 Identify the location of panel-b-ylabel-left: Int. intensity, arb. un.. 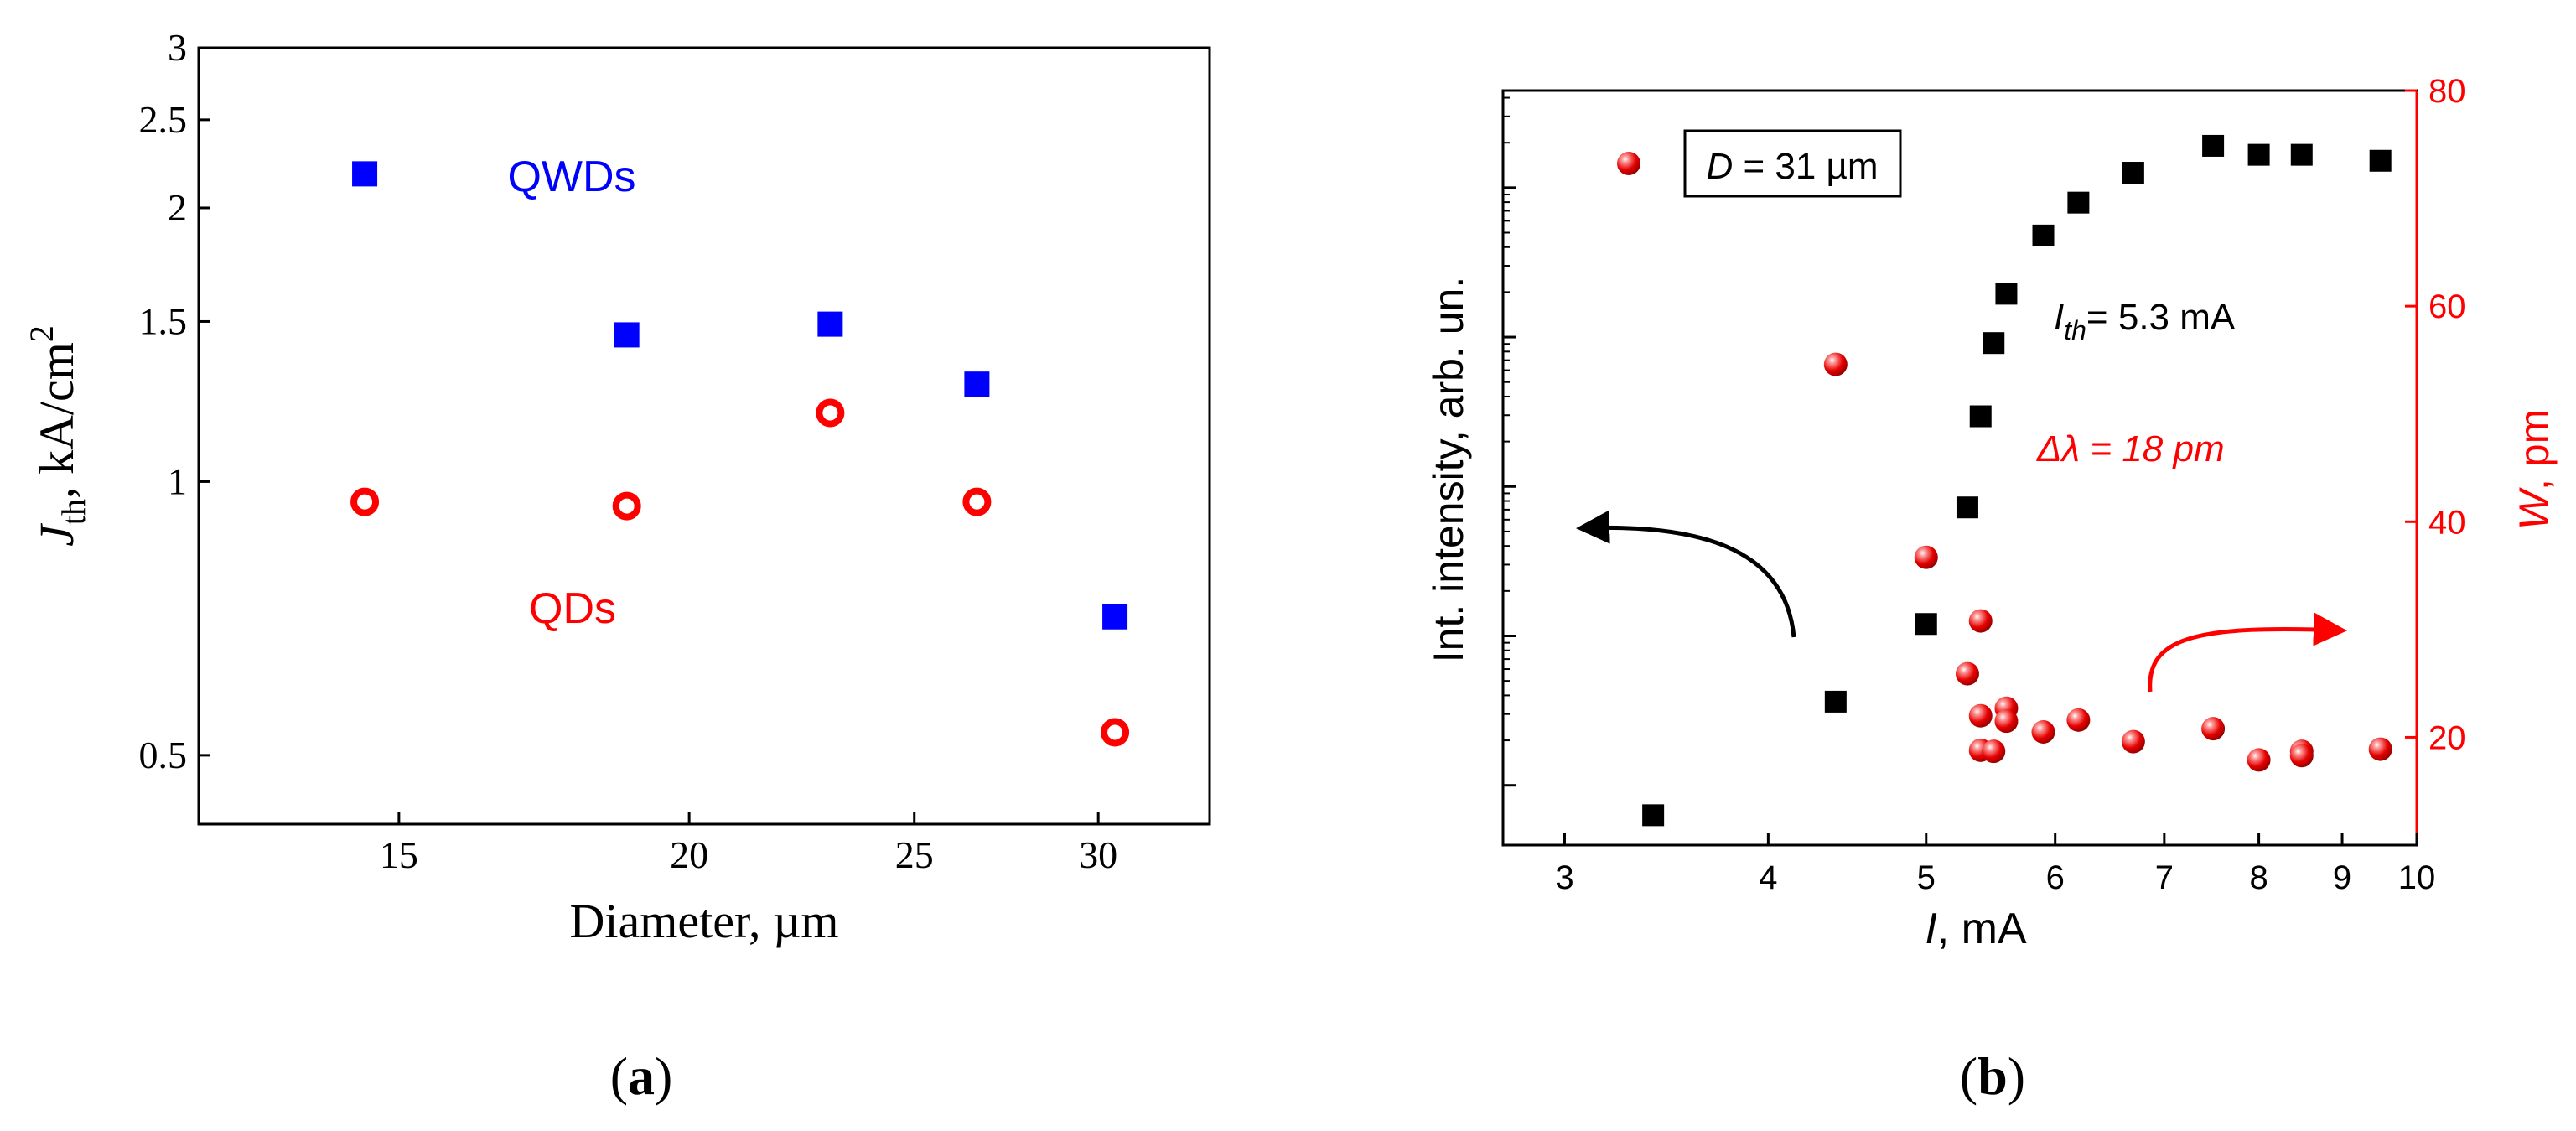
(1448, 469).